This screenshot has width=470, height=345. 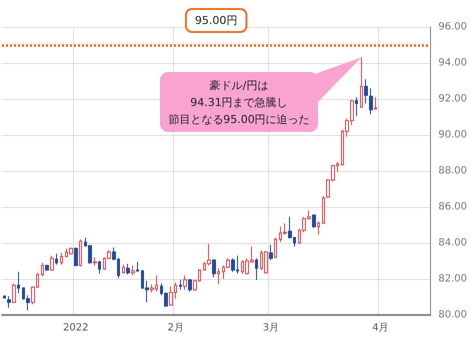 I want to click on x-tick-label: 3月, so click(x=271, y=328).